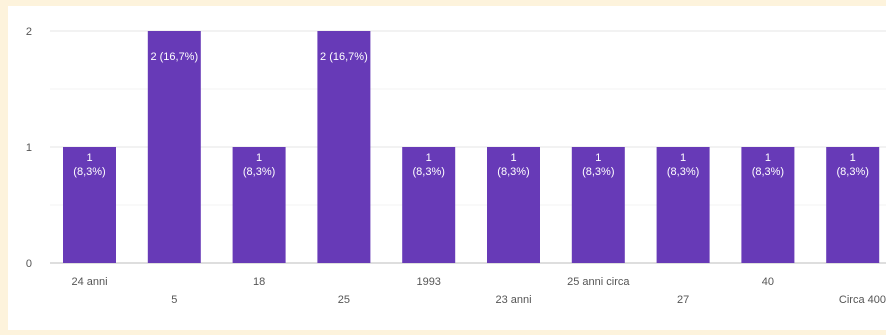 Image resolution: width=886 pixels, height=335 pixels. I want to click on x-tick-label: 25, so click(344, 300).